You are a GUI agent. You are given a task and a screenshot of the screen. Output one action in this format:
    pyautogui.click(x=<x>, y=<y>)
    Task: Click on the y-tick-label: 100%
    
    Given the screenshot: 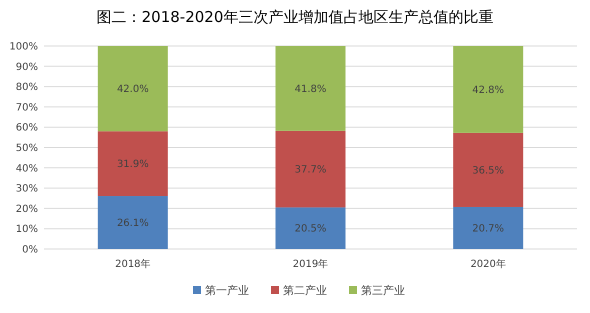 What is the action you would take?
    pyautogui.click(x=23, y=47)
    